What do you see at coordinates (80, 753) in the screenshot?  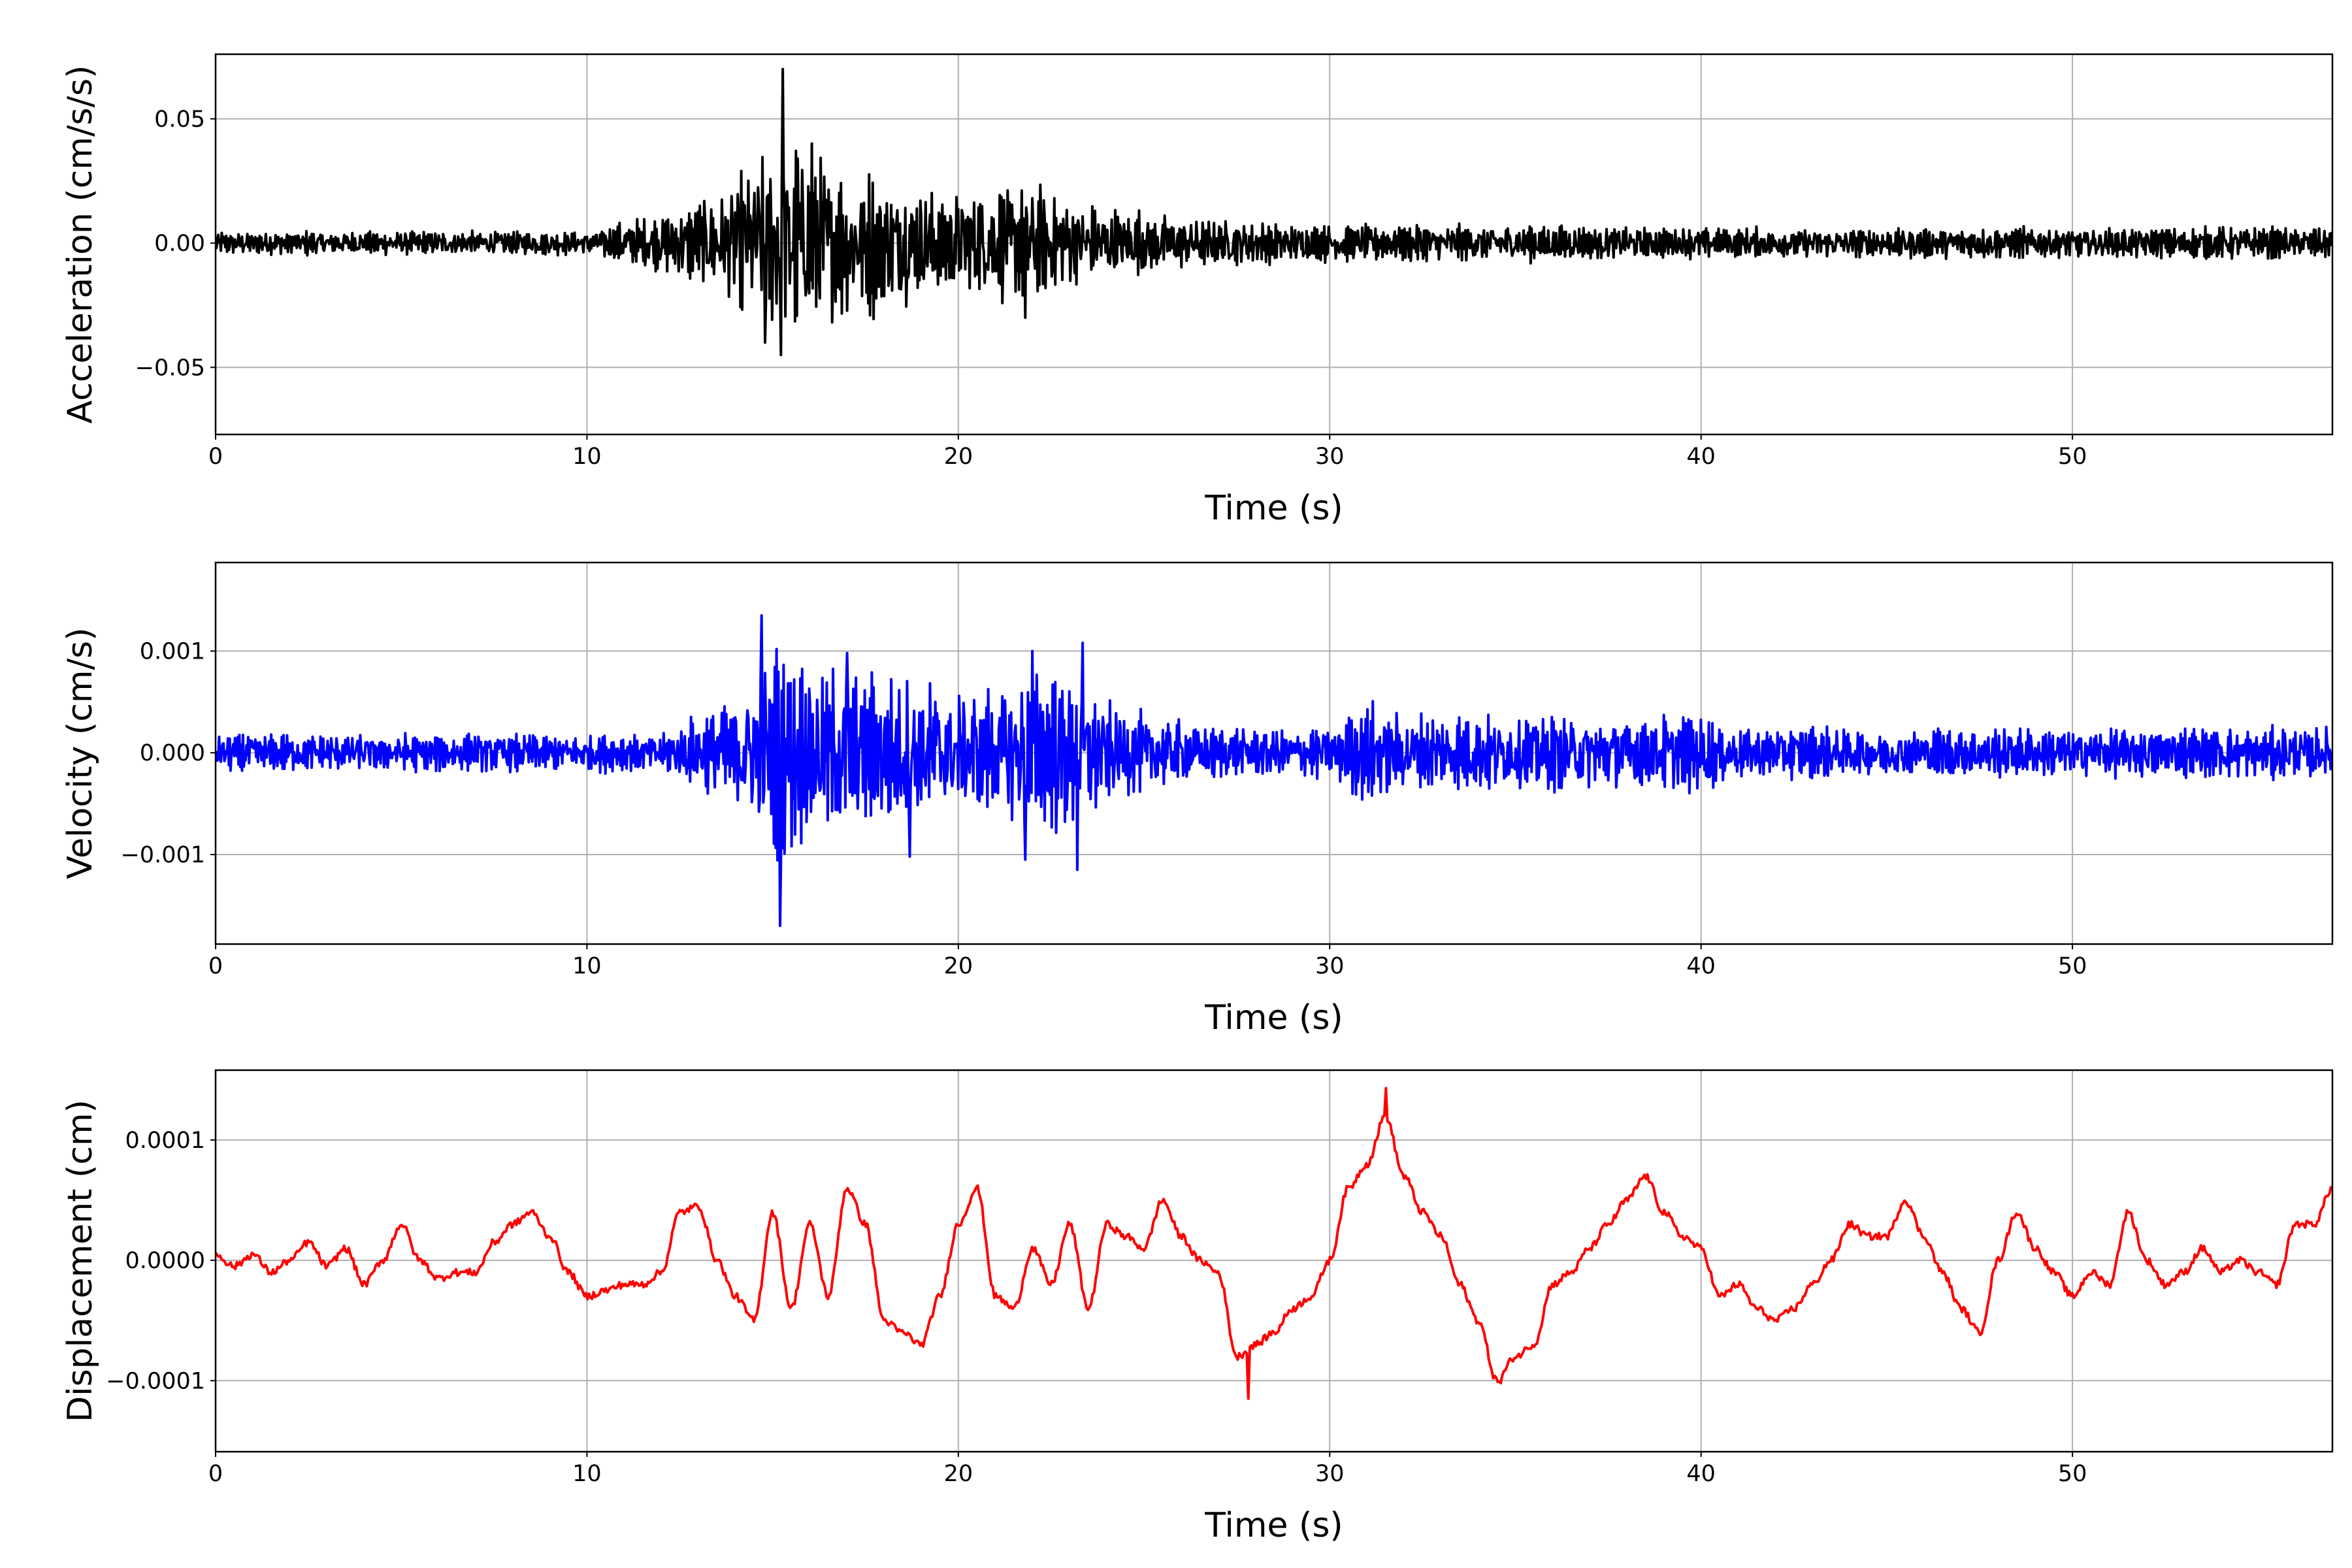 I see `y-axis-label: Velocity (cm/s)` at bounding box center [80, 753].